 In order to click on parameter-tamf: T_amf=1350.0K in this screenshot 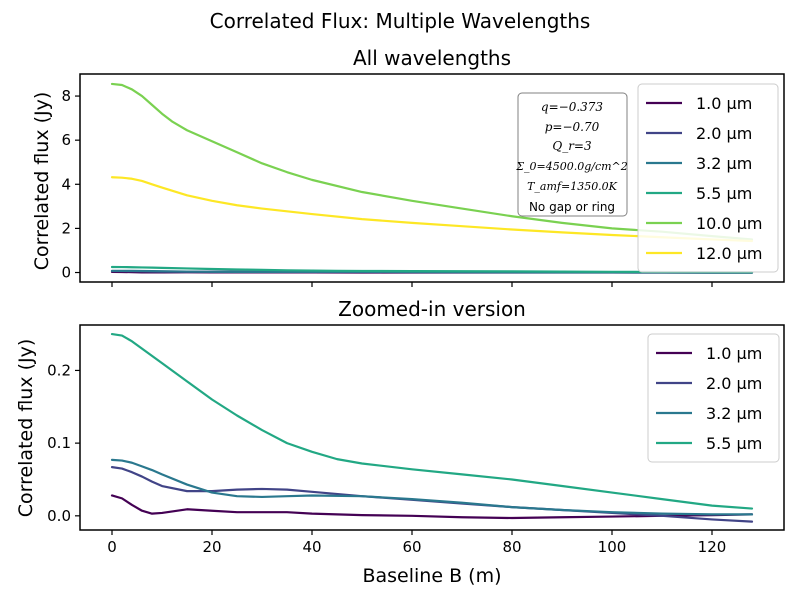, I will do `click(572, 186)`.